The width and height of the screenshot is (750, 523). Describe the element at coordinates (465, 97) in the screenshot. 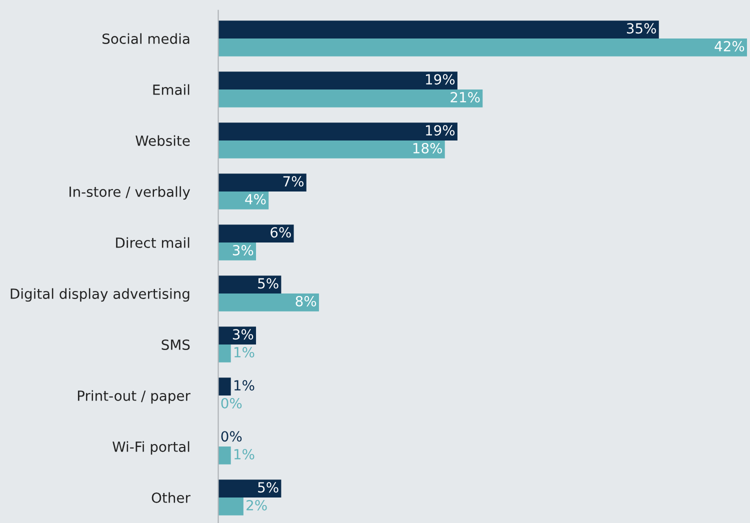

I see `data-label: 21%` at that location.